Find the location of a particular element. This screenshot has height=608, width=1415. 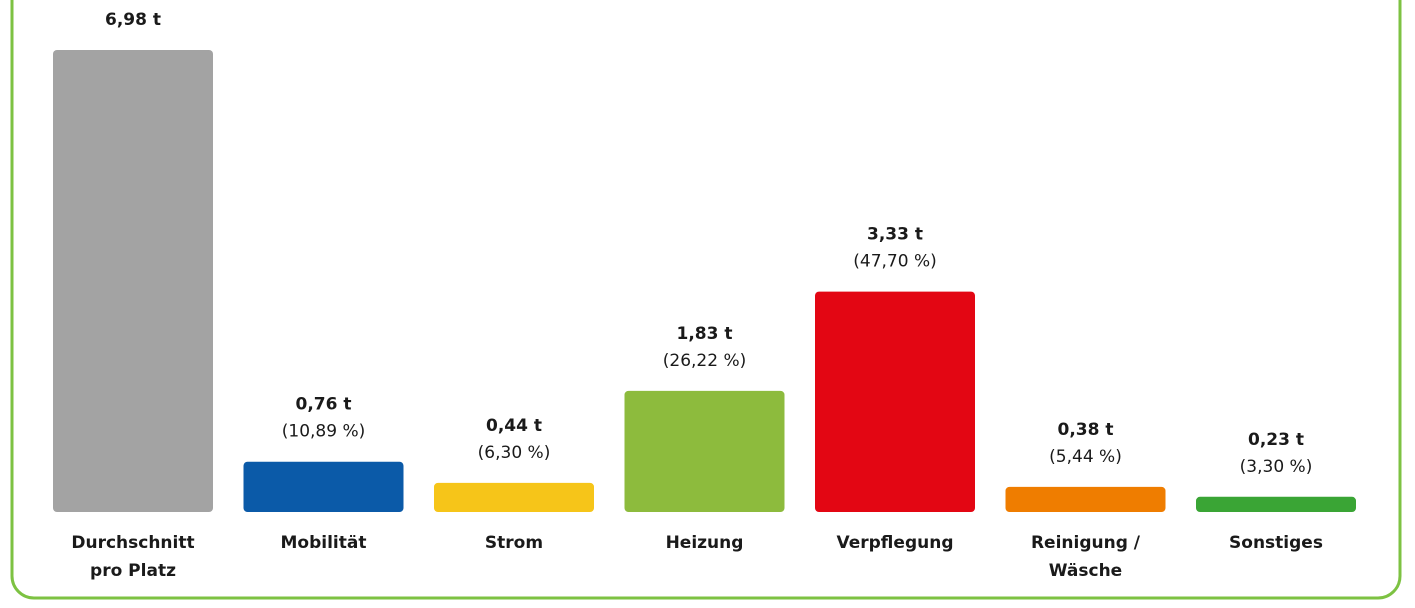

share-label: (10,89 %) is located at coordinates (324, 432).